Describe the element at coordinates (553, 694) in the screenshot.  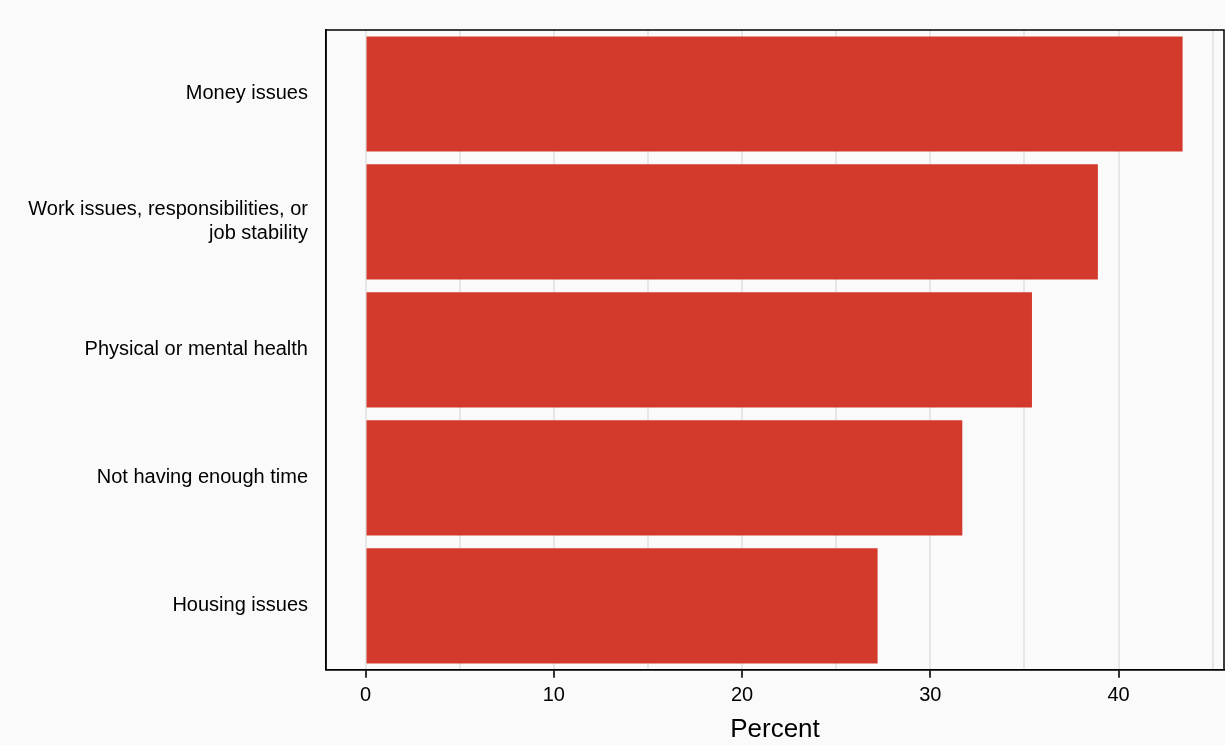
I see `x-tick-label: 10` at that location.